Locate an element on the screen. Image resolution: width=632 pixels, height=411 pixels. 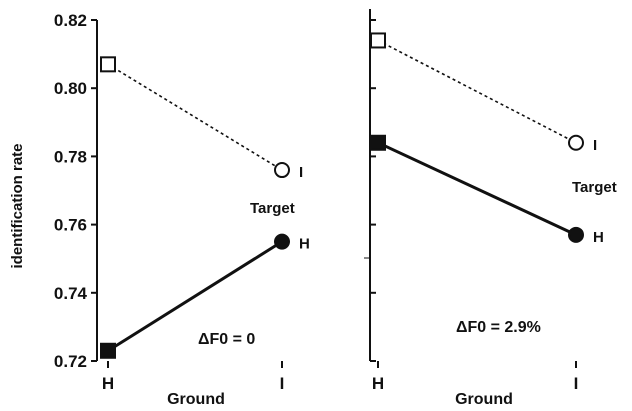
series-name-label-H-right: H is located at coordinates (598, 237).